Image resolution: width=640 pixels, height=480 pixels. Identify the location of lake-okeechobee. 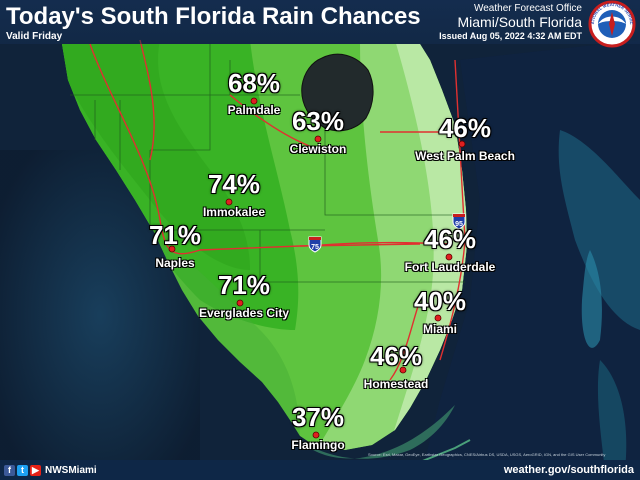
(337, 92).